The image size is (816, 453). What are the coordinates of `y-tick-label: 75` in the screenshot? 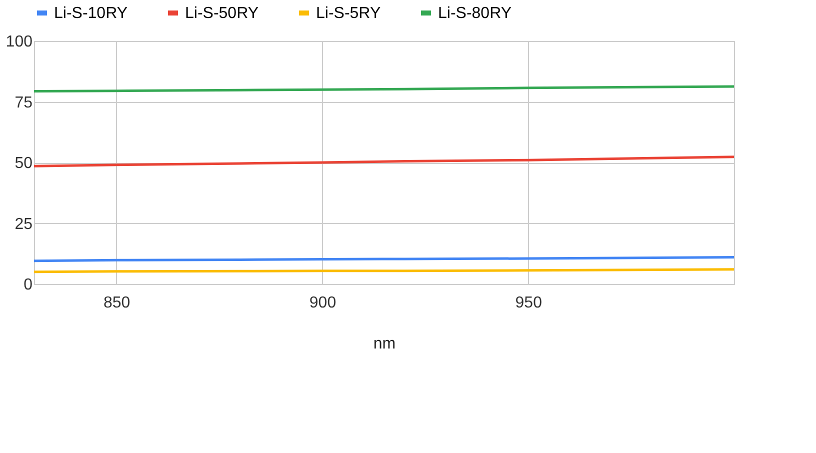 It's located at (23, 103).